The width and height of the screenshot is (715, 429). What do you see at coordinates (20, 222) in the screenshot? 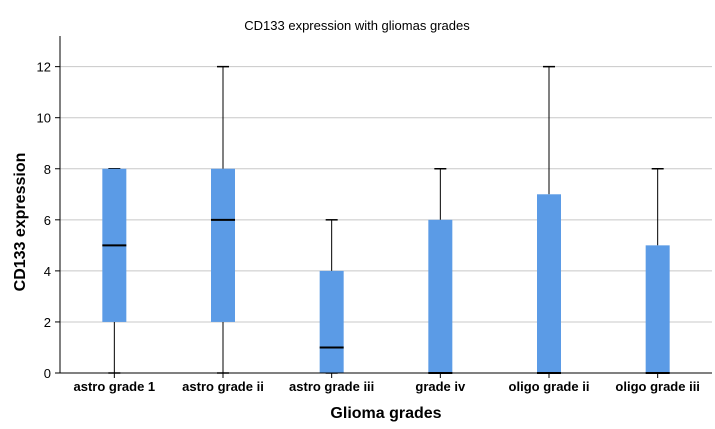
I see `y-axis-label: CD133 expression` at bounding box center [20, 222].